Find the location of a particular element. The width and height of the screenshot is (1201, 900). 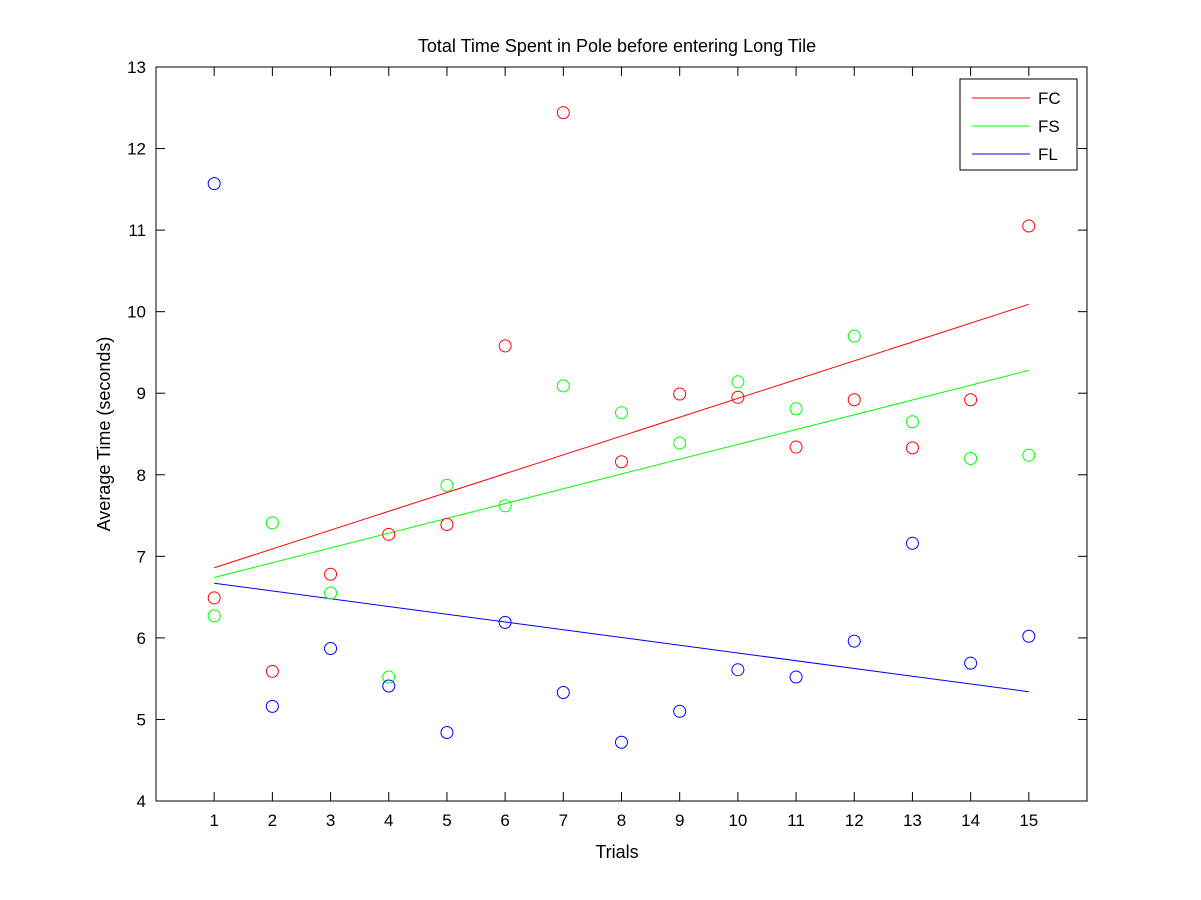

x-tick-label: 5 is located at coordinates (446, 820).